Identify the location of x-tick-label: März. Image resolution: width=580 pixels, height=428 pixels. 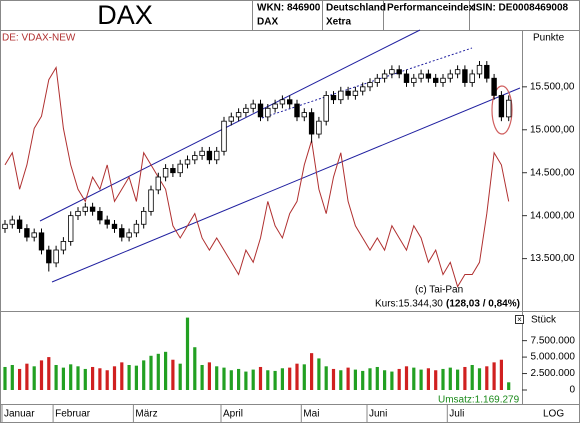
(146, 414).